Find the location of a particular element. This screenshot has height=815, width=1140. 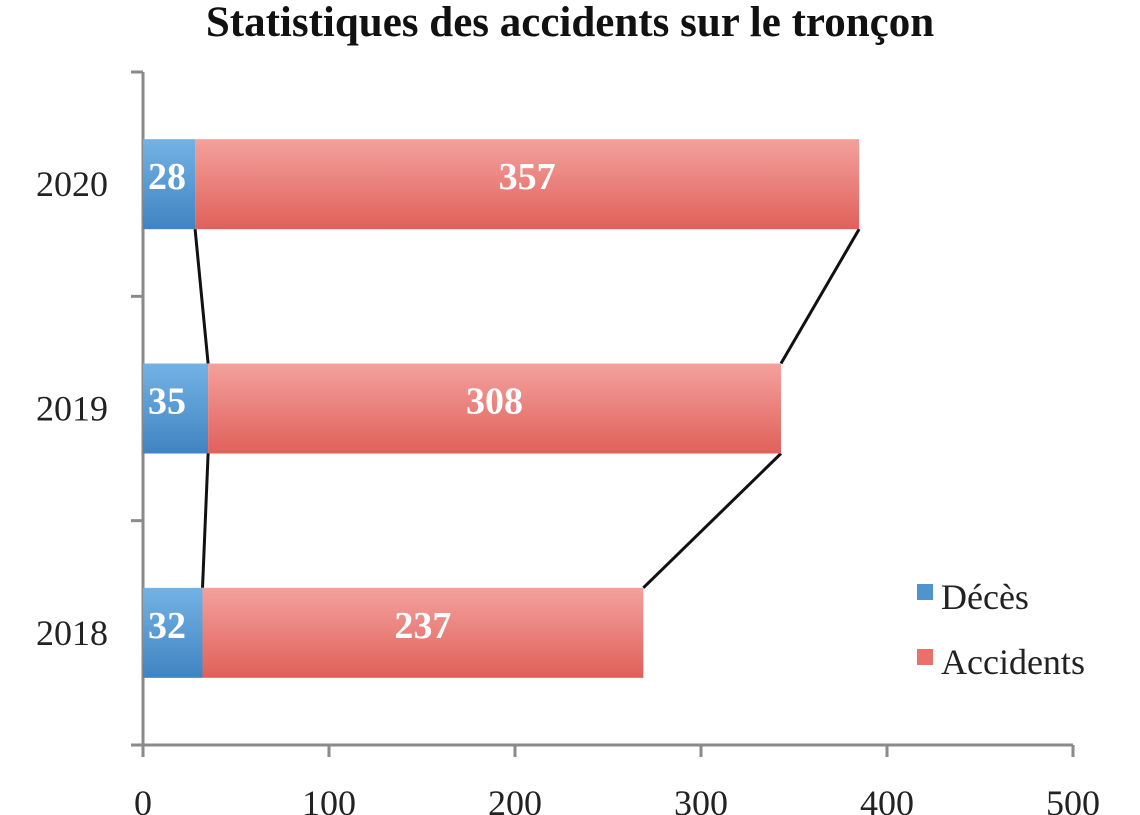

bar-accidents-2019 is located at coordinates (494, 408).